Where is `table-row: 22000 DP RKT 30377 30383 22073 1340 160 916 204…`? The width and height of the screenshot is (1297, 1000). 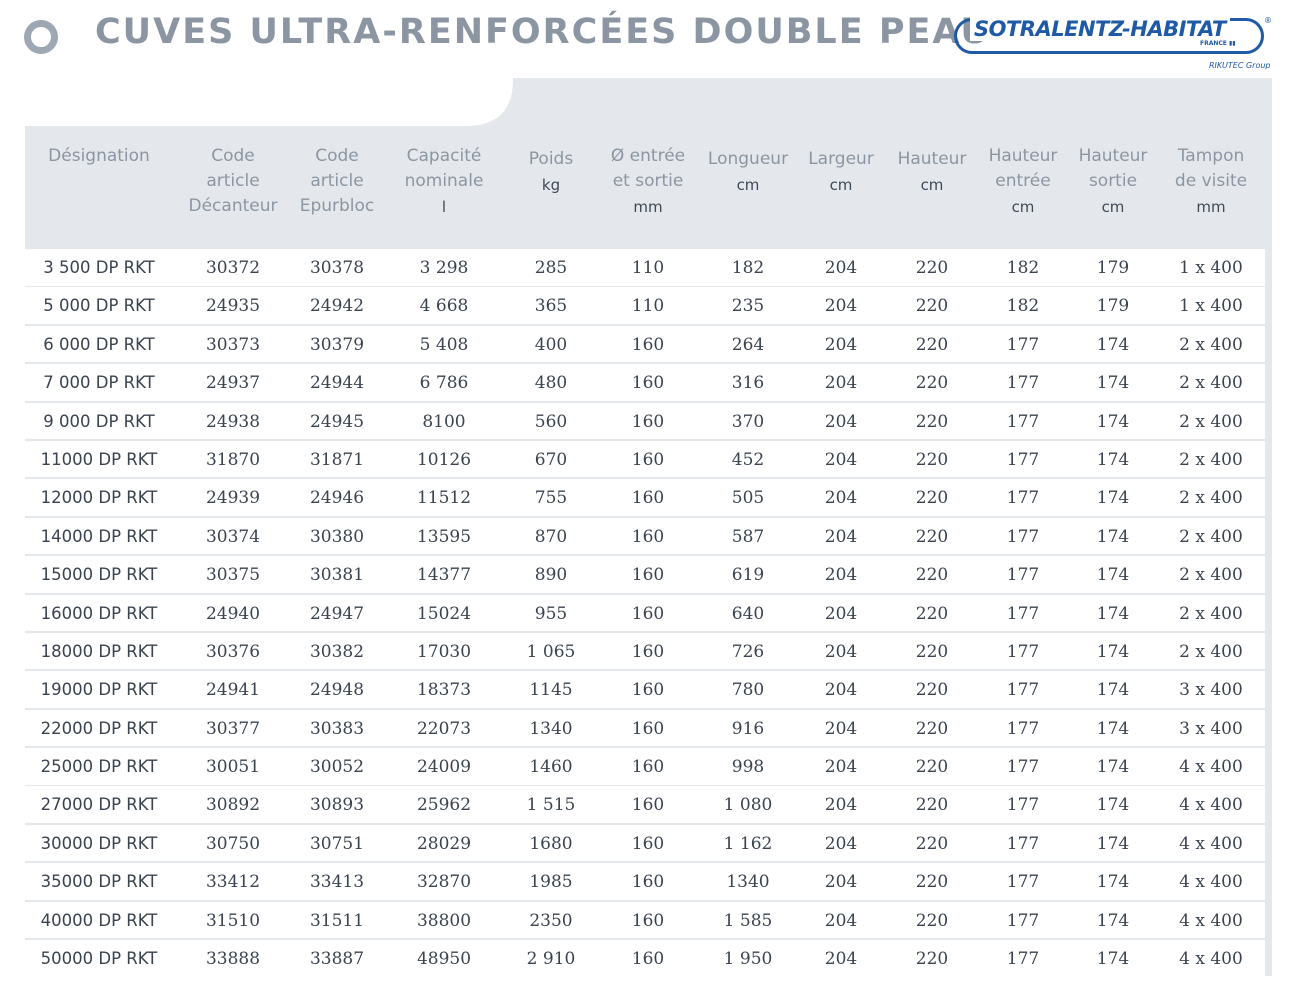
table-row: 22000 DP RKT 30377 30383 22073 1340 160 916 204… is located at coordinates (645, 728).